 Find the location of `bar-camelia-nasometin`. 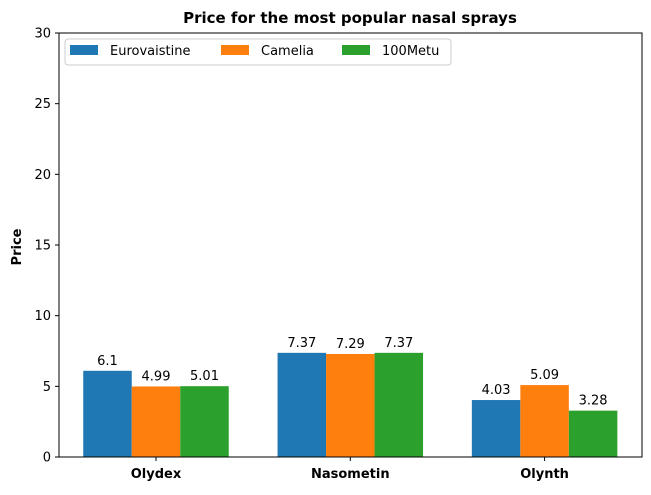

bar-camelia-nasometin is located at coordinates (350, 405).